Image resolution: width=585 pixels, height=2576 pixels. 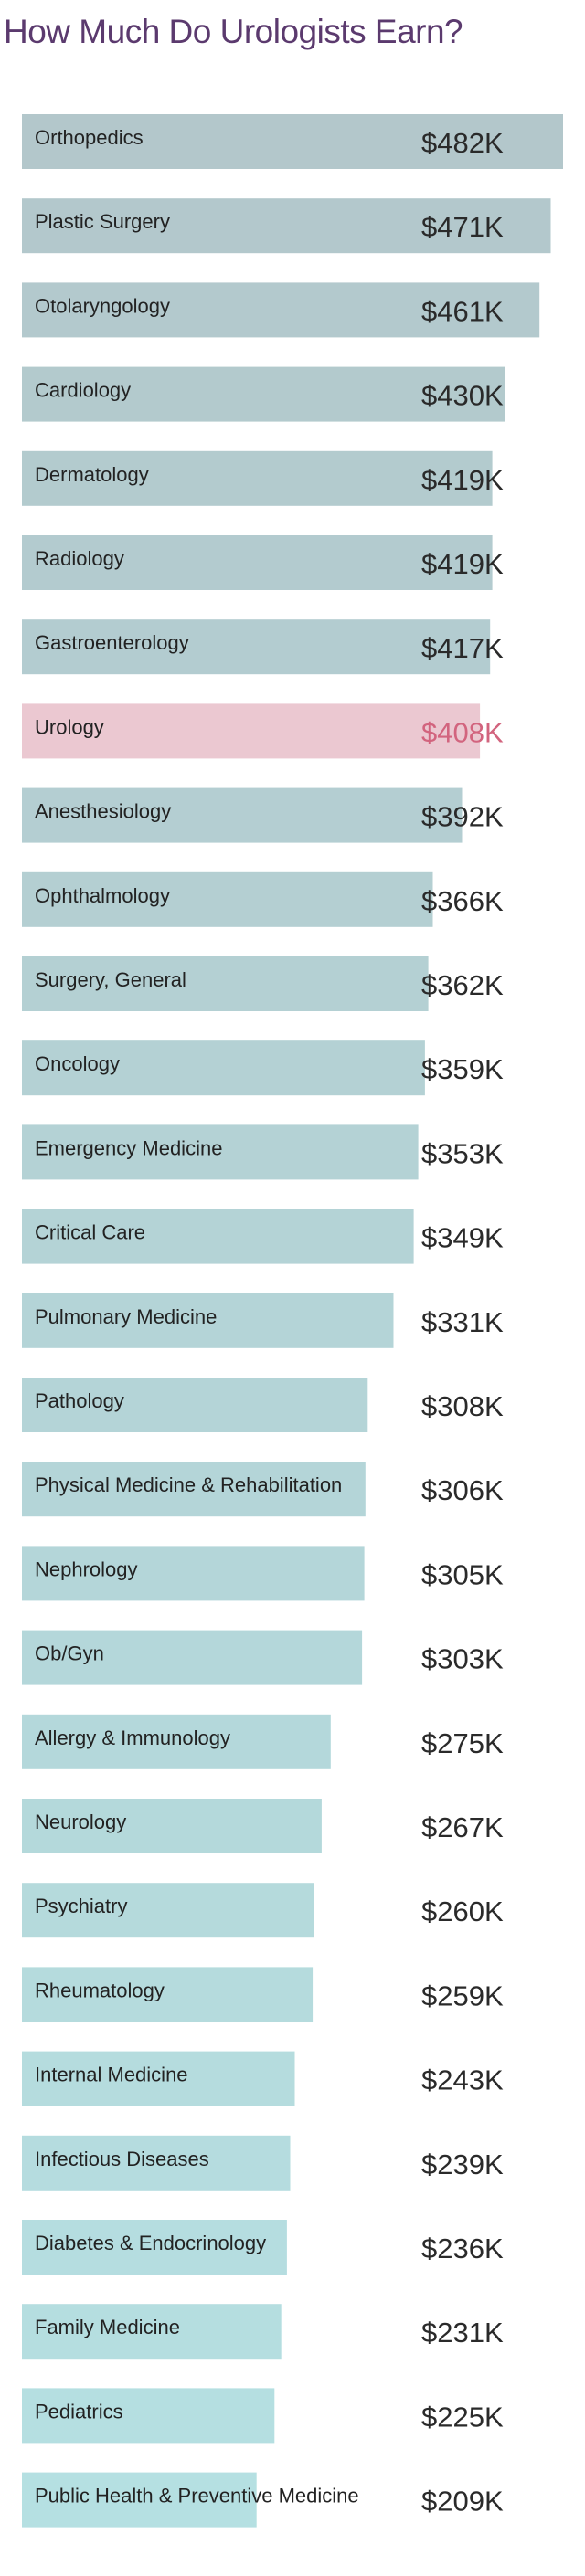 What do you see at coordinates (89, 137) in the screenshot?
I see `category-label: Orthopedics` at bounding box center [89, 137].